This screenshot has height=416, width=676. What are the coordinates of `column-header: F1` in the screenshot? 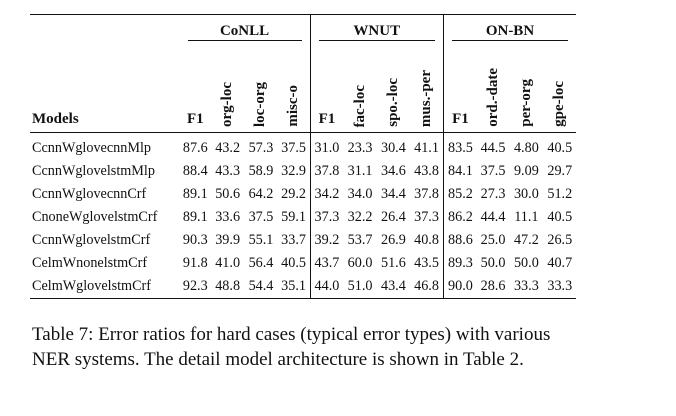 It's located at (195, 119).